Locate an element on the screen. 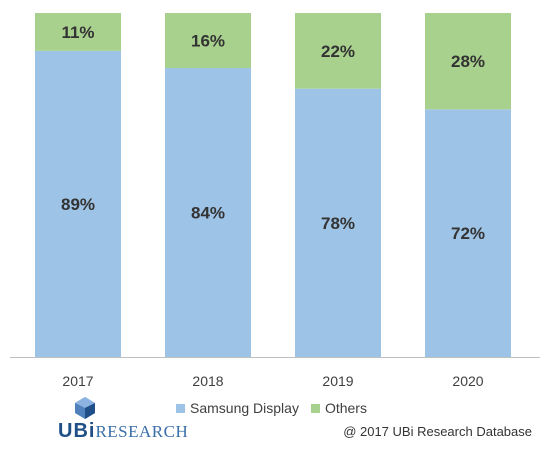 This screenshot has width=550, height=452. bar-samsung-display-2017 is located at coordinates (78, 204).